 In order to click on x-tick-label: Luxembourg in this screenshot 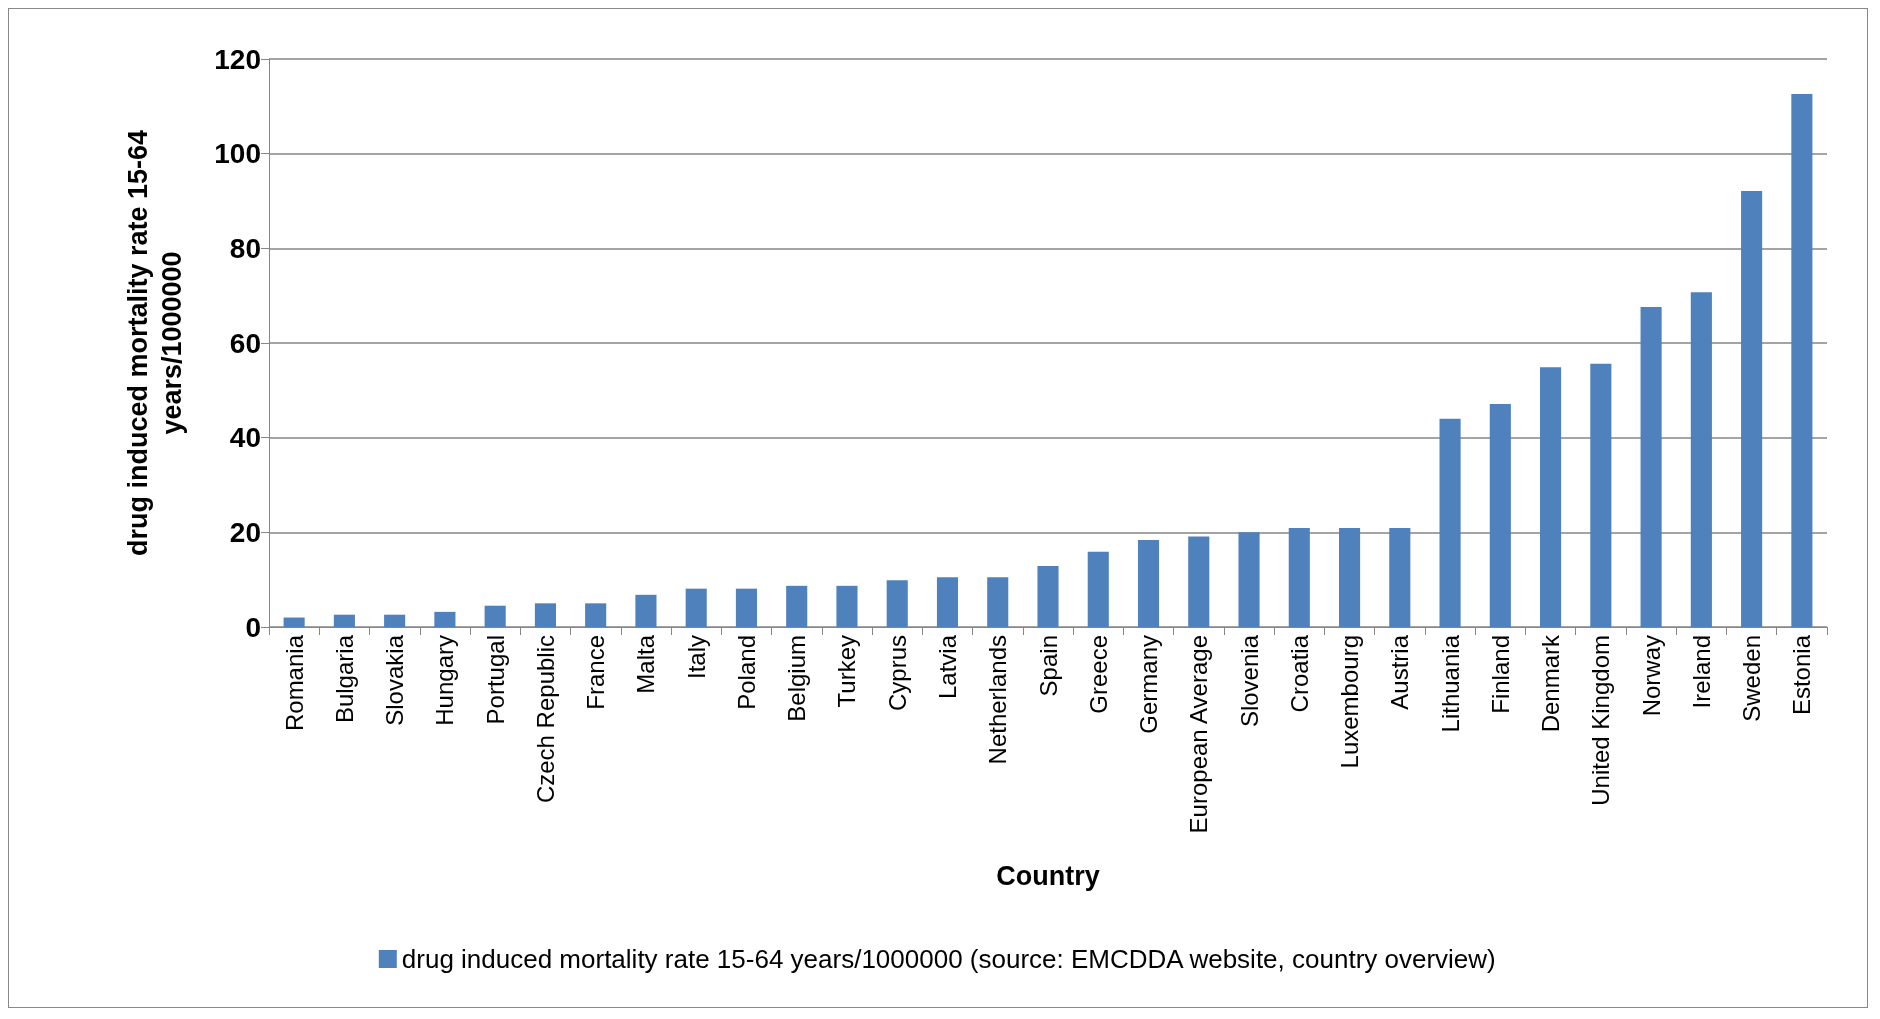, I will do `click(1350, 702)`.